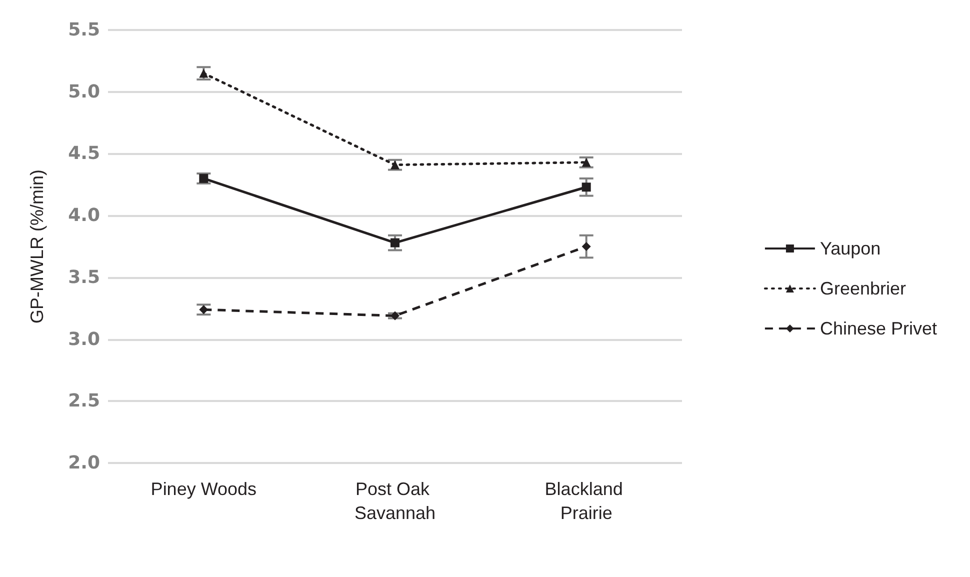 This screenshot has width=970, height=577. I want to click on y-tick-label: 3.5, so click(84, 277).